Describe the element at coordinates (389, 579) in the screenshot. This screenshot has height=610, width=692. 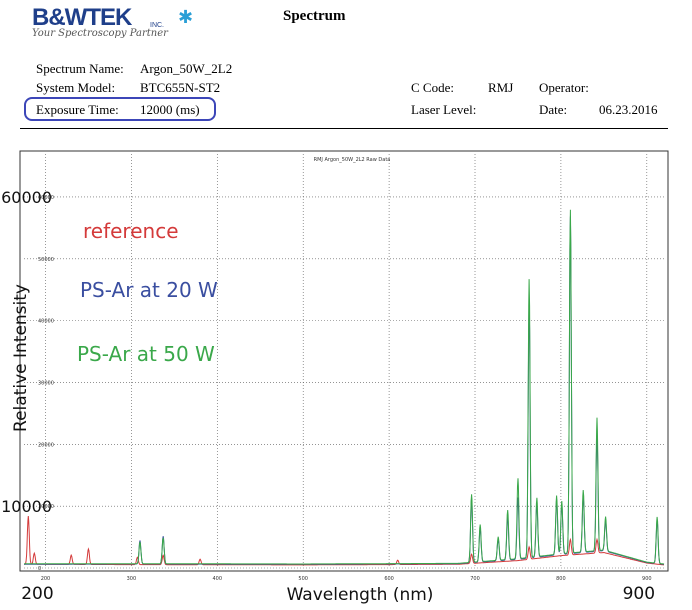
I see `x-tick-label: 600` at that location.